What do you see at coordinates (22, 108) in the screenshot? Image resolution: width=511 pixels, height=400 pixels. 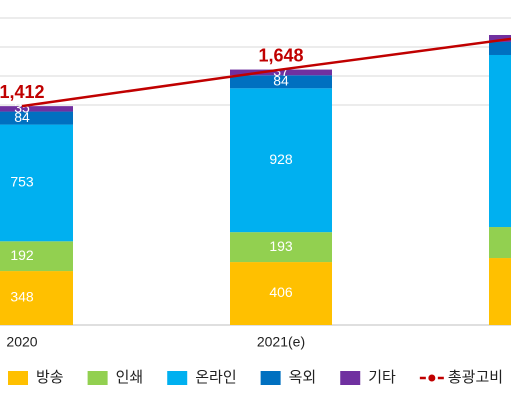 I see `data-label: 35` at bounding box center [22, 108].